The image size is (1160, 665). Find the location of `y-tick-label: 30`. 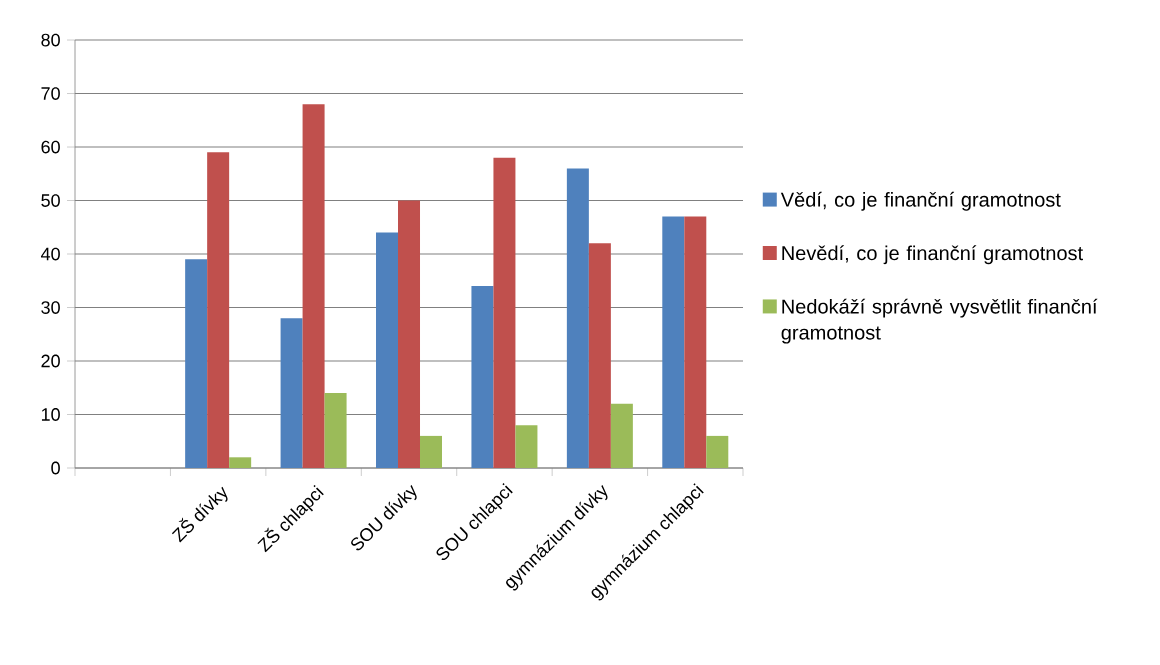

y-tick-label: 30 is located at coordinates (50, 307).